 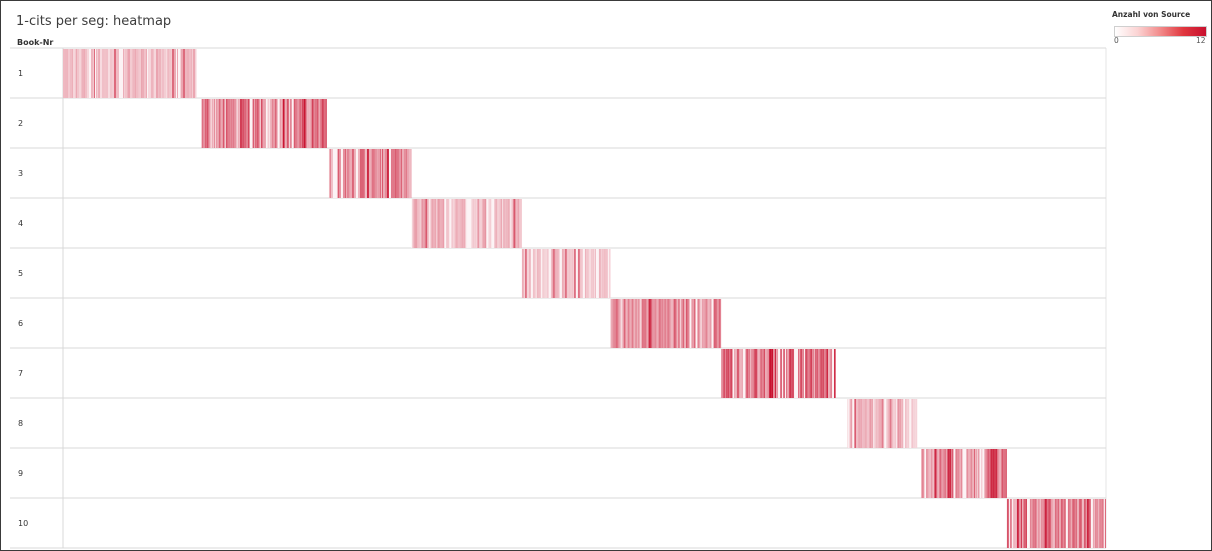 I want to click on row-label-10: 10, so click(x=23, y=523).